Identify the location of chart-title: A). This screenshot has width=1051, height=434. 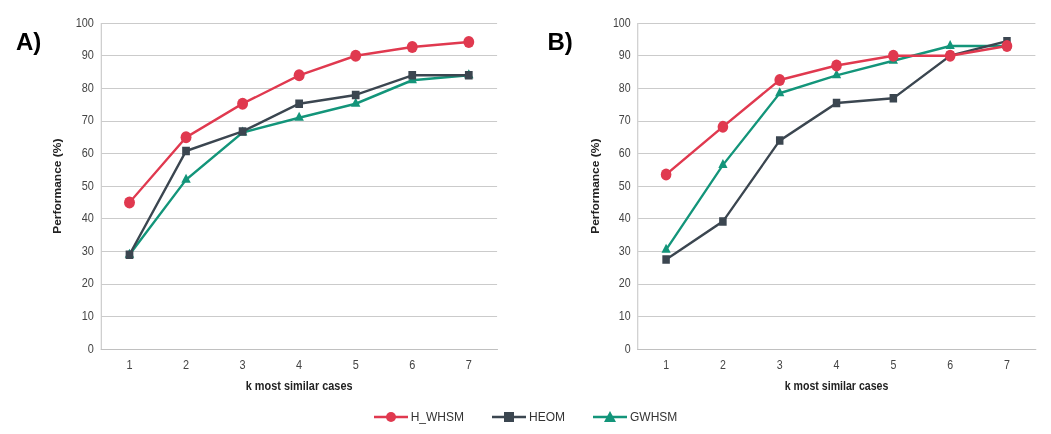
(29, 42).